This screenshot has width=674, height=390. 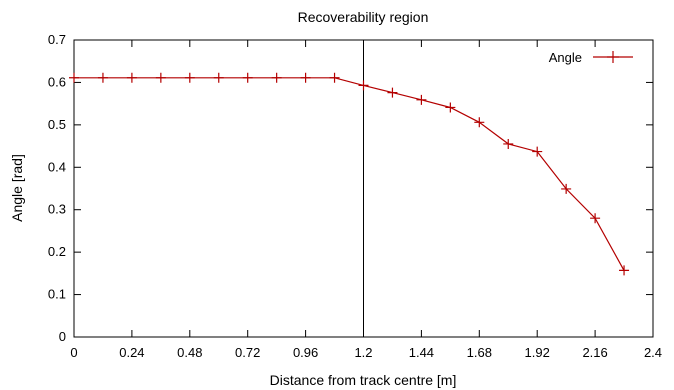 I want to click on x-tick-label: 0, so click(x=73, y=352).